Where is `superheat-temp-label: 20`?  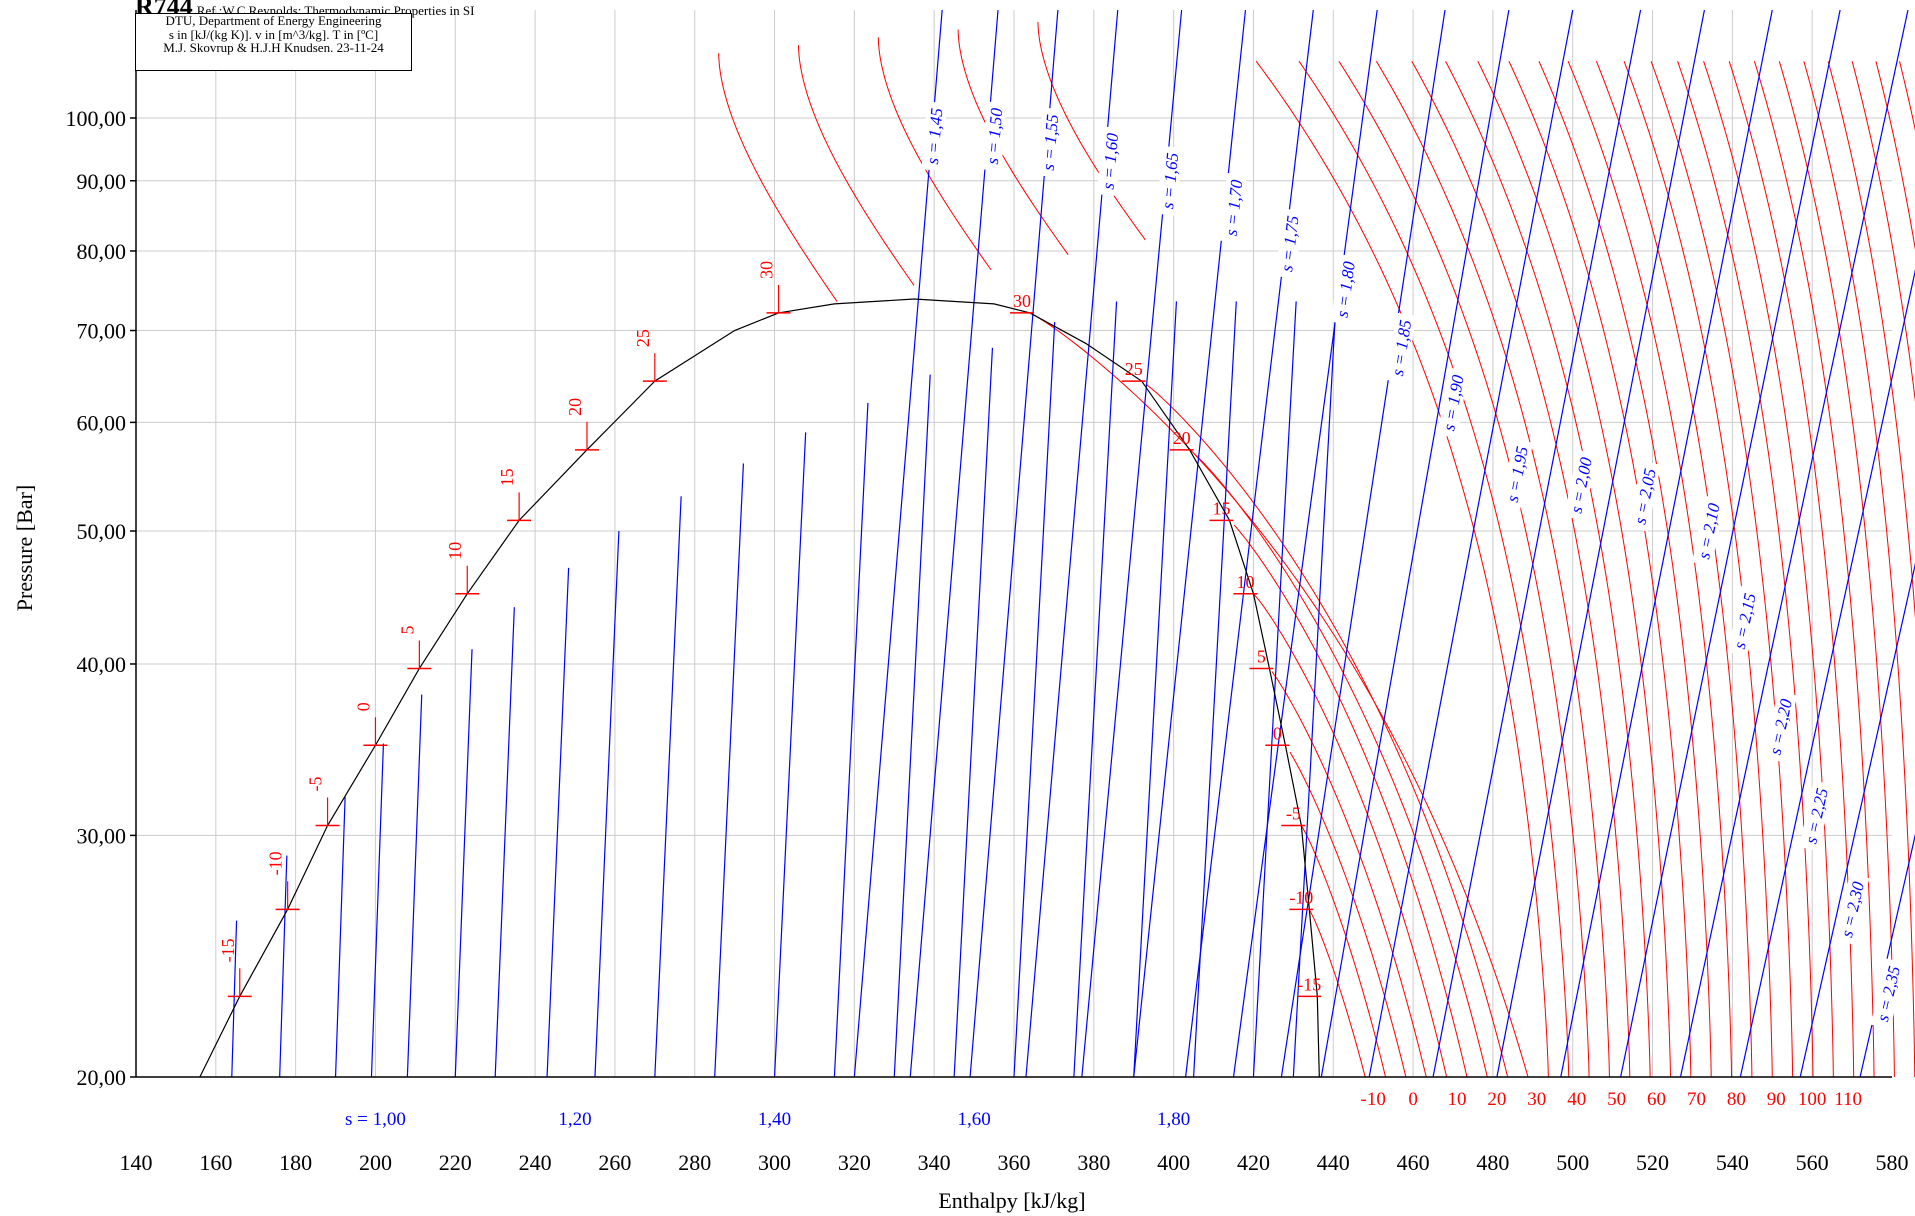 superheat-temp-label: 20 is located at coordinates (1496, 1099).